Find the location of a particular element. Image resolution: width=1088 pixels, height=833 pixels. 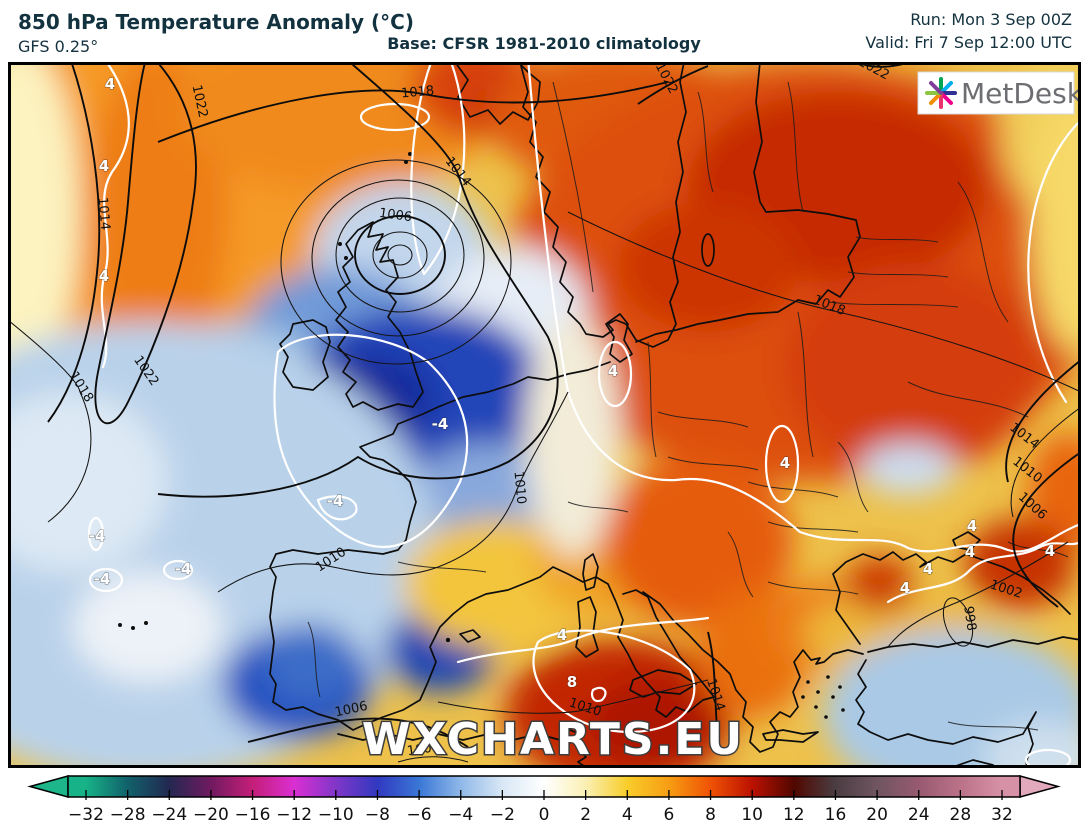

contour-label: 1000 is located at coordinates (423, 749).